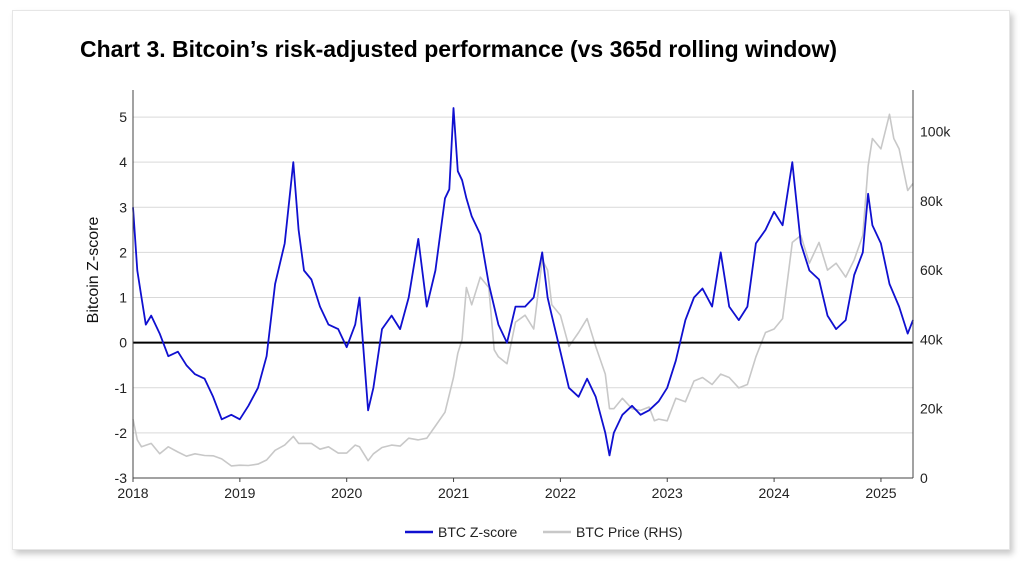 The height and width of the screenshot is (561, 1024). I want to click on y2-tick-label-100k: 100k, so click(935, 132).